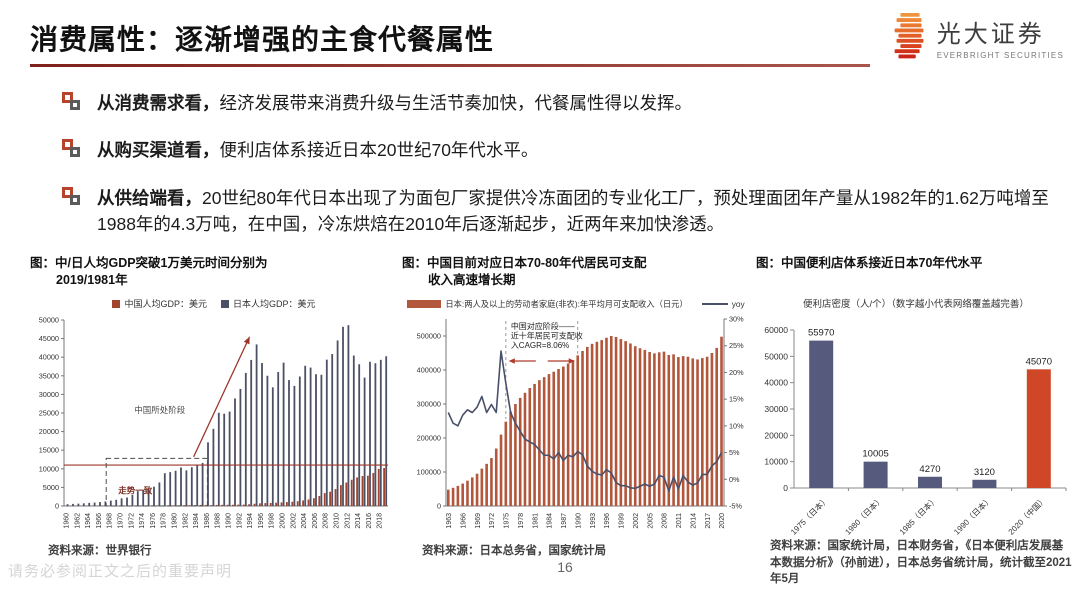 The width and height of the screenshot is (1080, 608). Describe the element at coordinates (566, 303) in the screenshot. I see `legend-label: 日本:两人及以上的劳动者家庭(非农):年平均月可支配收入（日元）` at that location.